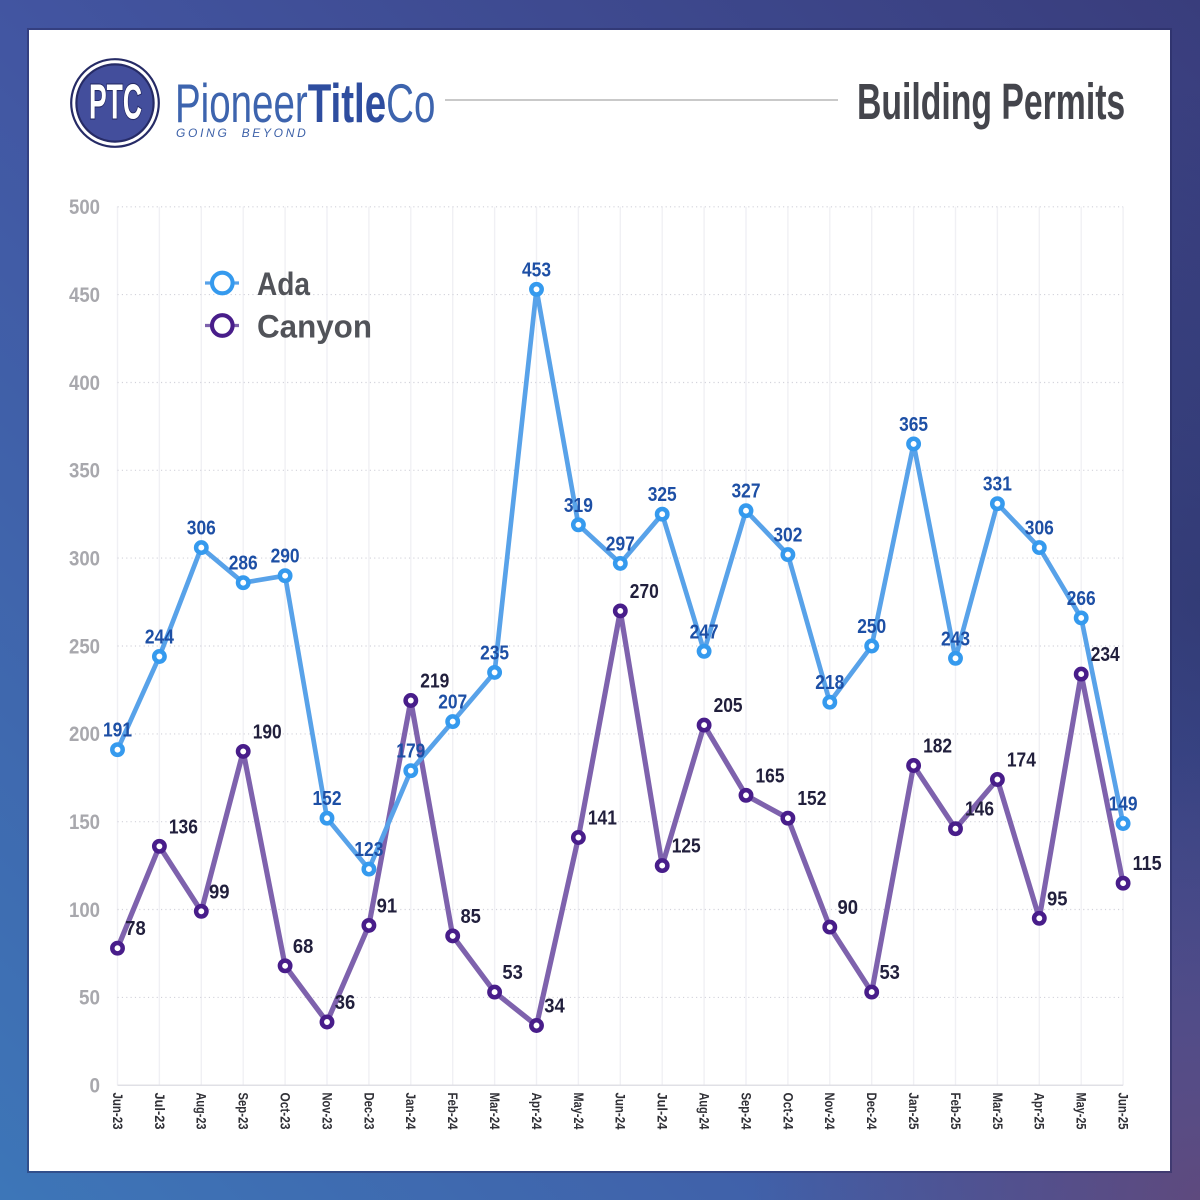 The height and width of the screenshot is (1200, 1200). I want to click on svg-text: 500, so click(84, 207).